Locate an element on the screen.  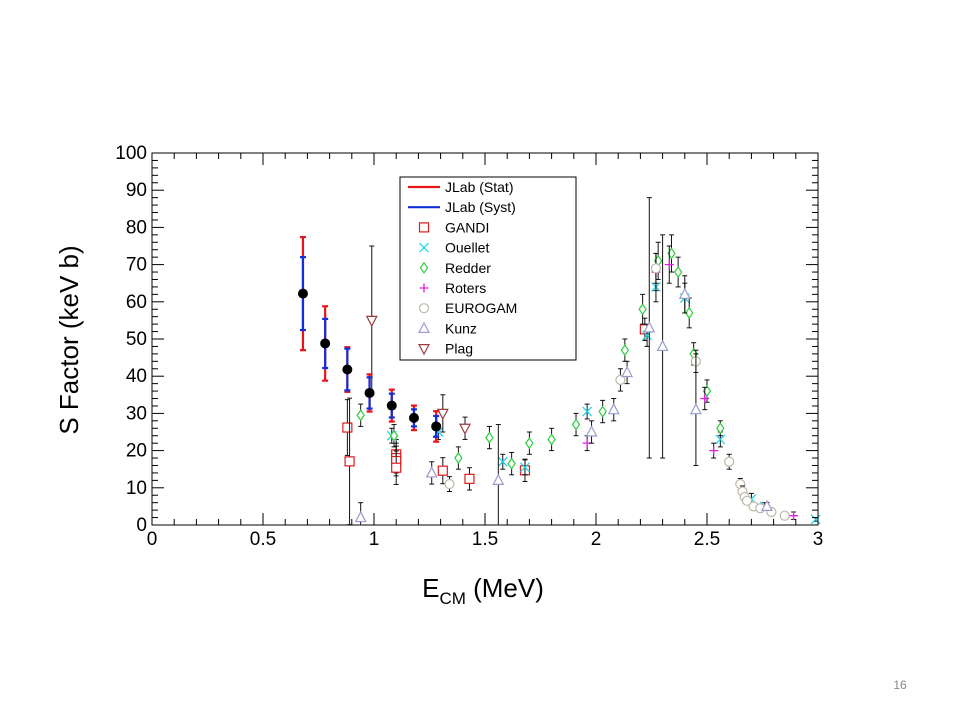
legend-label: JLab (Stat) is located at coordinates (479, 187).